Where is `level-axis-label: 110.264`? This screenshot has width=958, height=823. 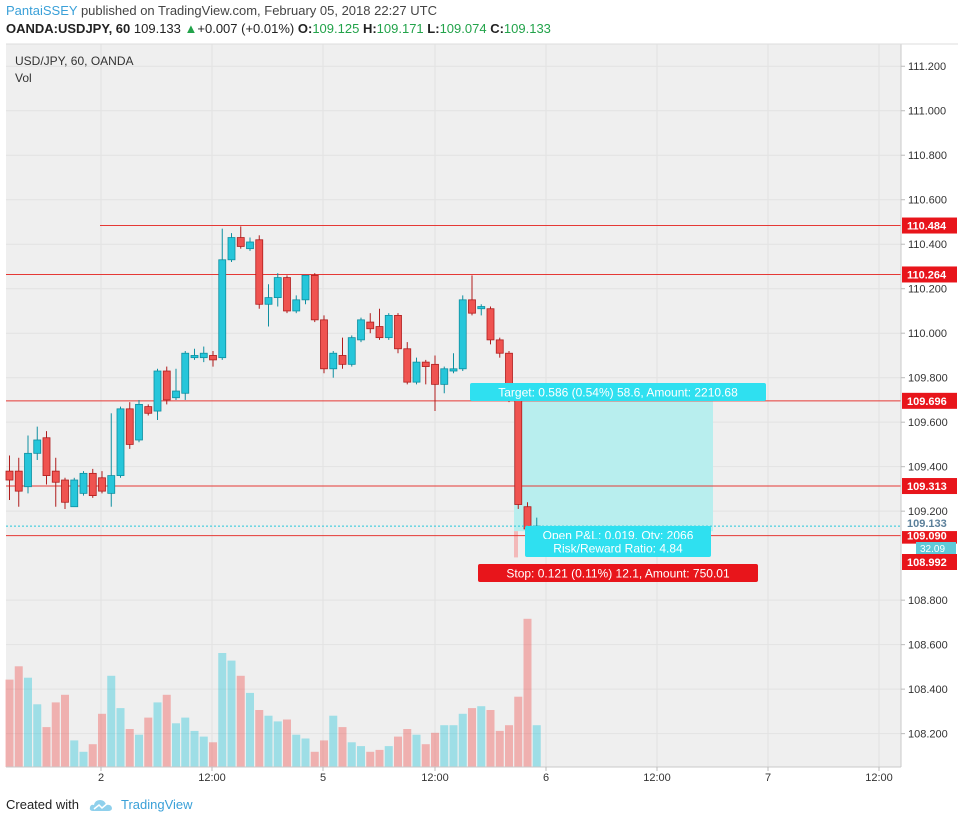
level-axis-label: 110.264 is located at coordinates (927, 275).